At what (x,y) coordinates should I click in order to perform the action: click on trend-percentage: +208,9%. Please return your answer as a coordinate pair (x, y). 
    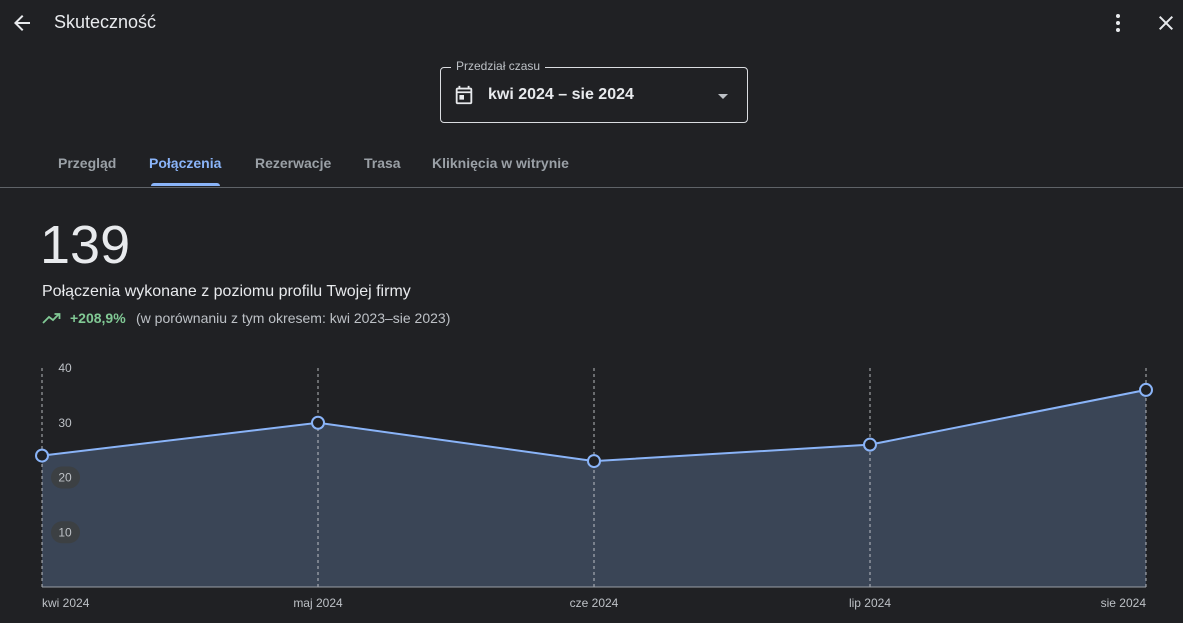
    Looking at the image, I should click on (98, 318).